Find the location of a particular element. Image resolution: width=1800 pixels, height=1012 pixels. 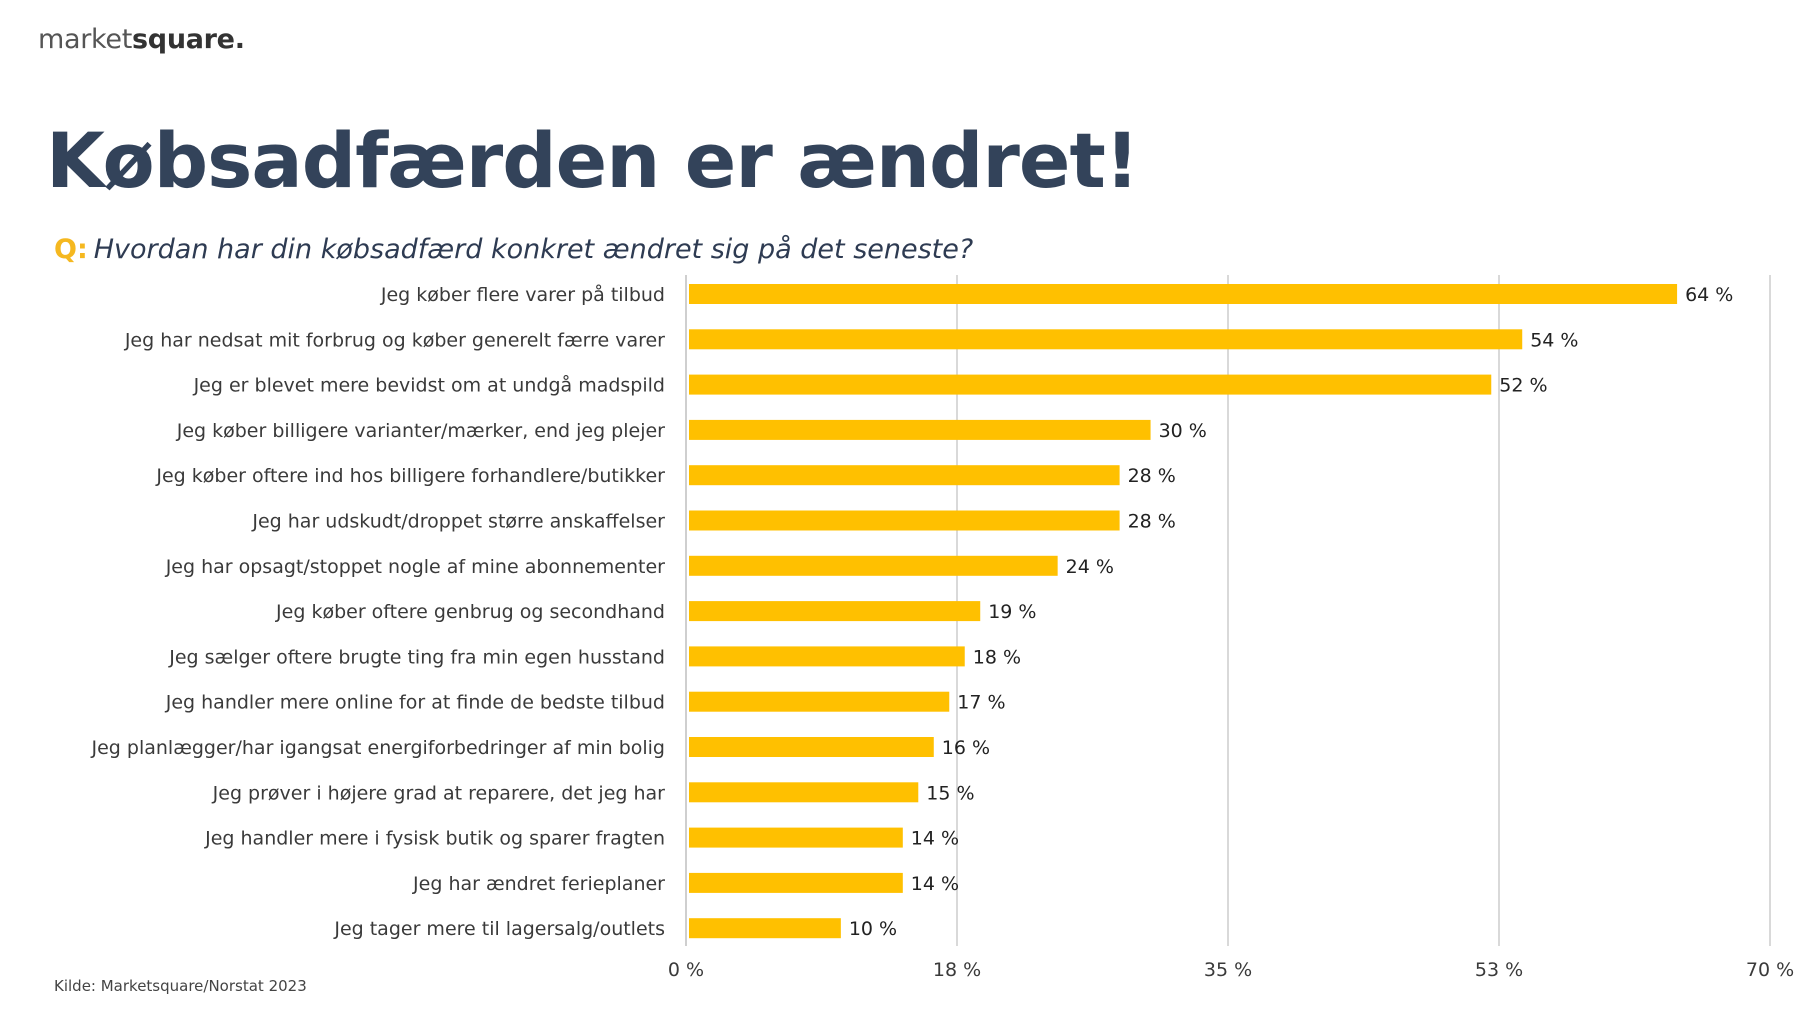

x-tick-label: 53 % is located at coordinates (1499, 970).